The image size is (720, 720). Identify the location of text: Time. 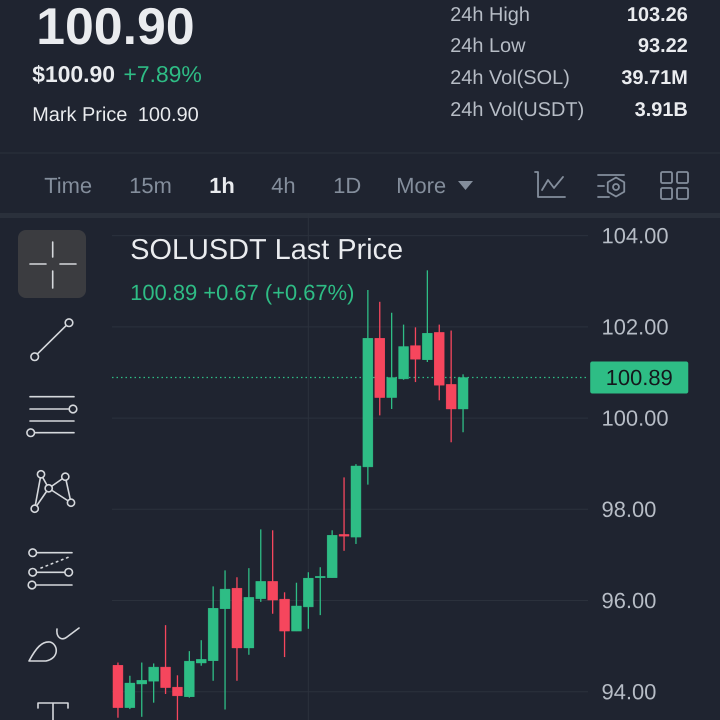
(68, 185).